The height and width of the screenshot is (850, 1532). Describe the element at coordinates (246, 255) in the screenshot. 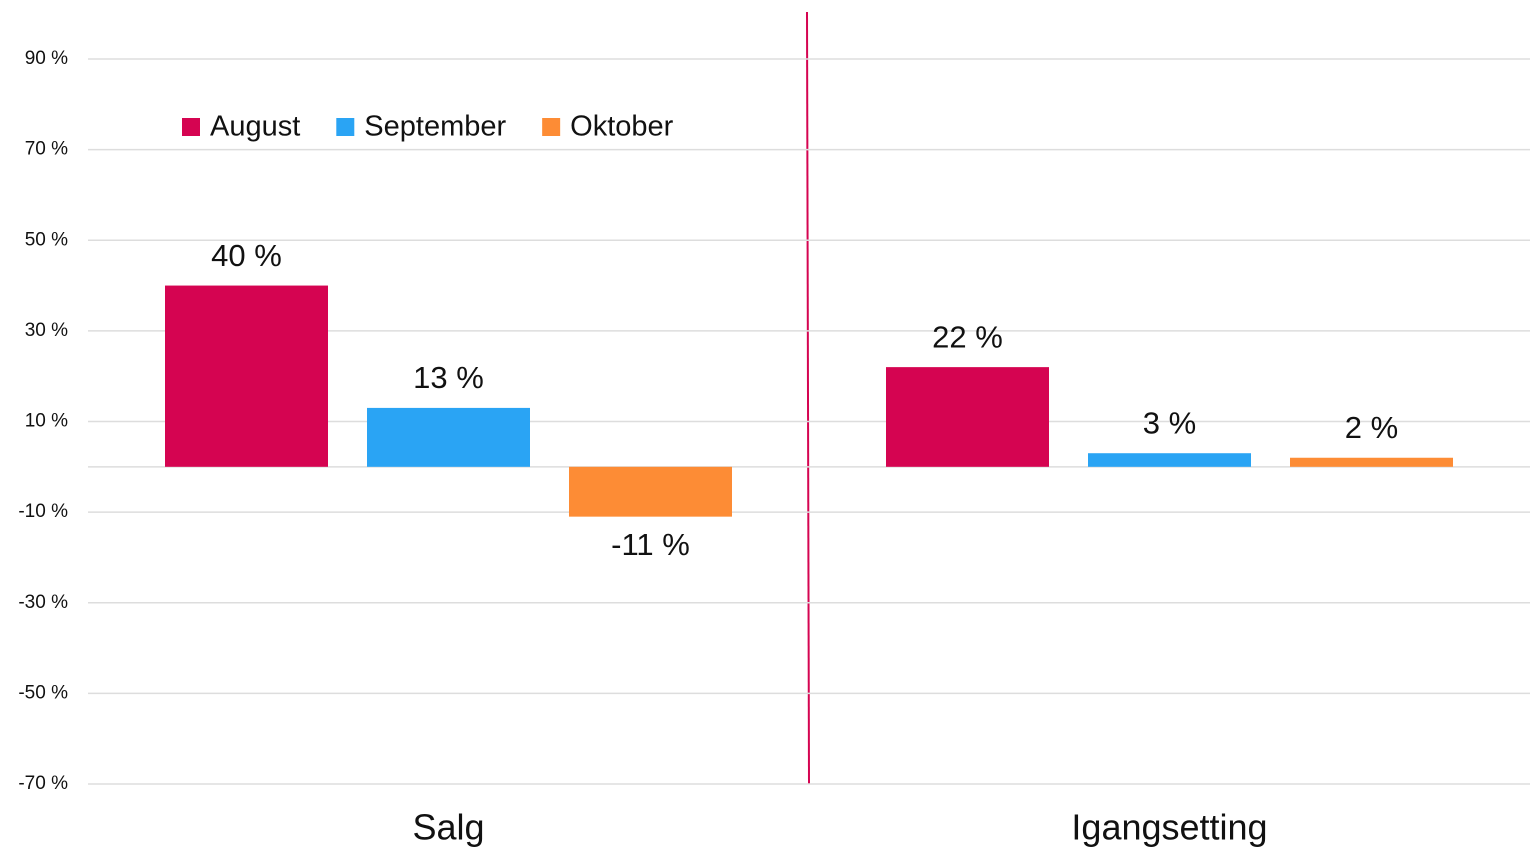

I see `data-label: 40 %` at that location.